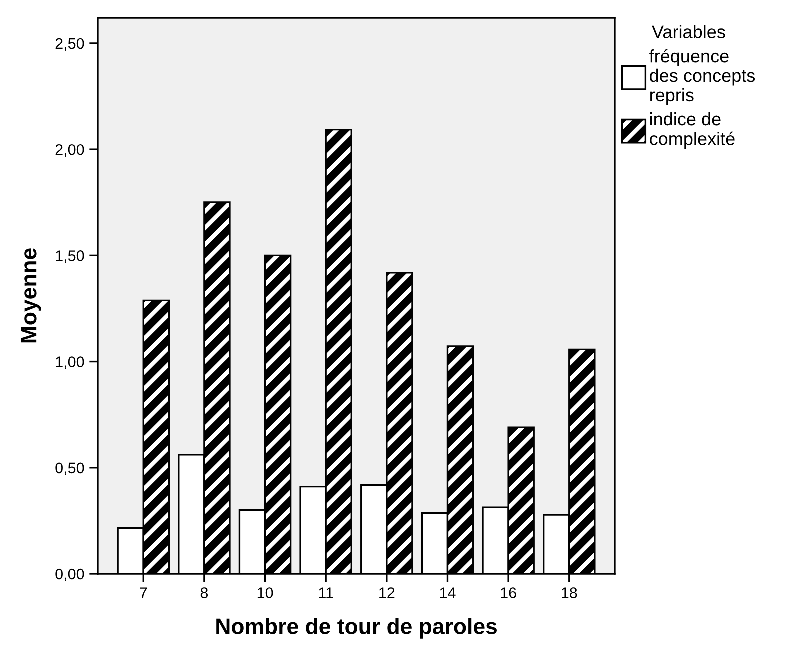 Image resolution: width=810 pixels, height=655 pixels. Describe the element at coordinates (70, 469) in the screenshot. I see `y-tick-label: 0,50` at that location.